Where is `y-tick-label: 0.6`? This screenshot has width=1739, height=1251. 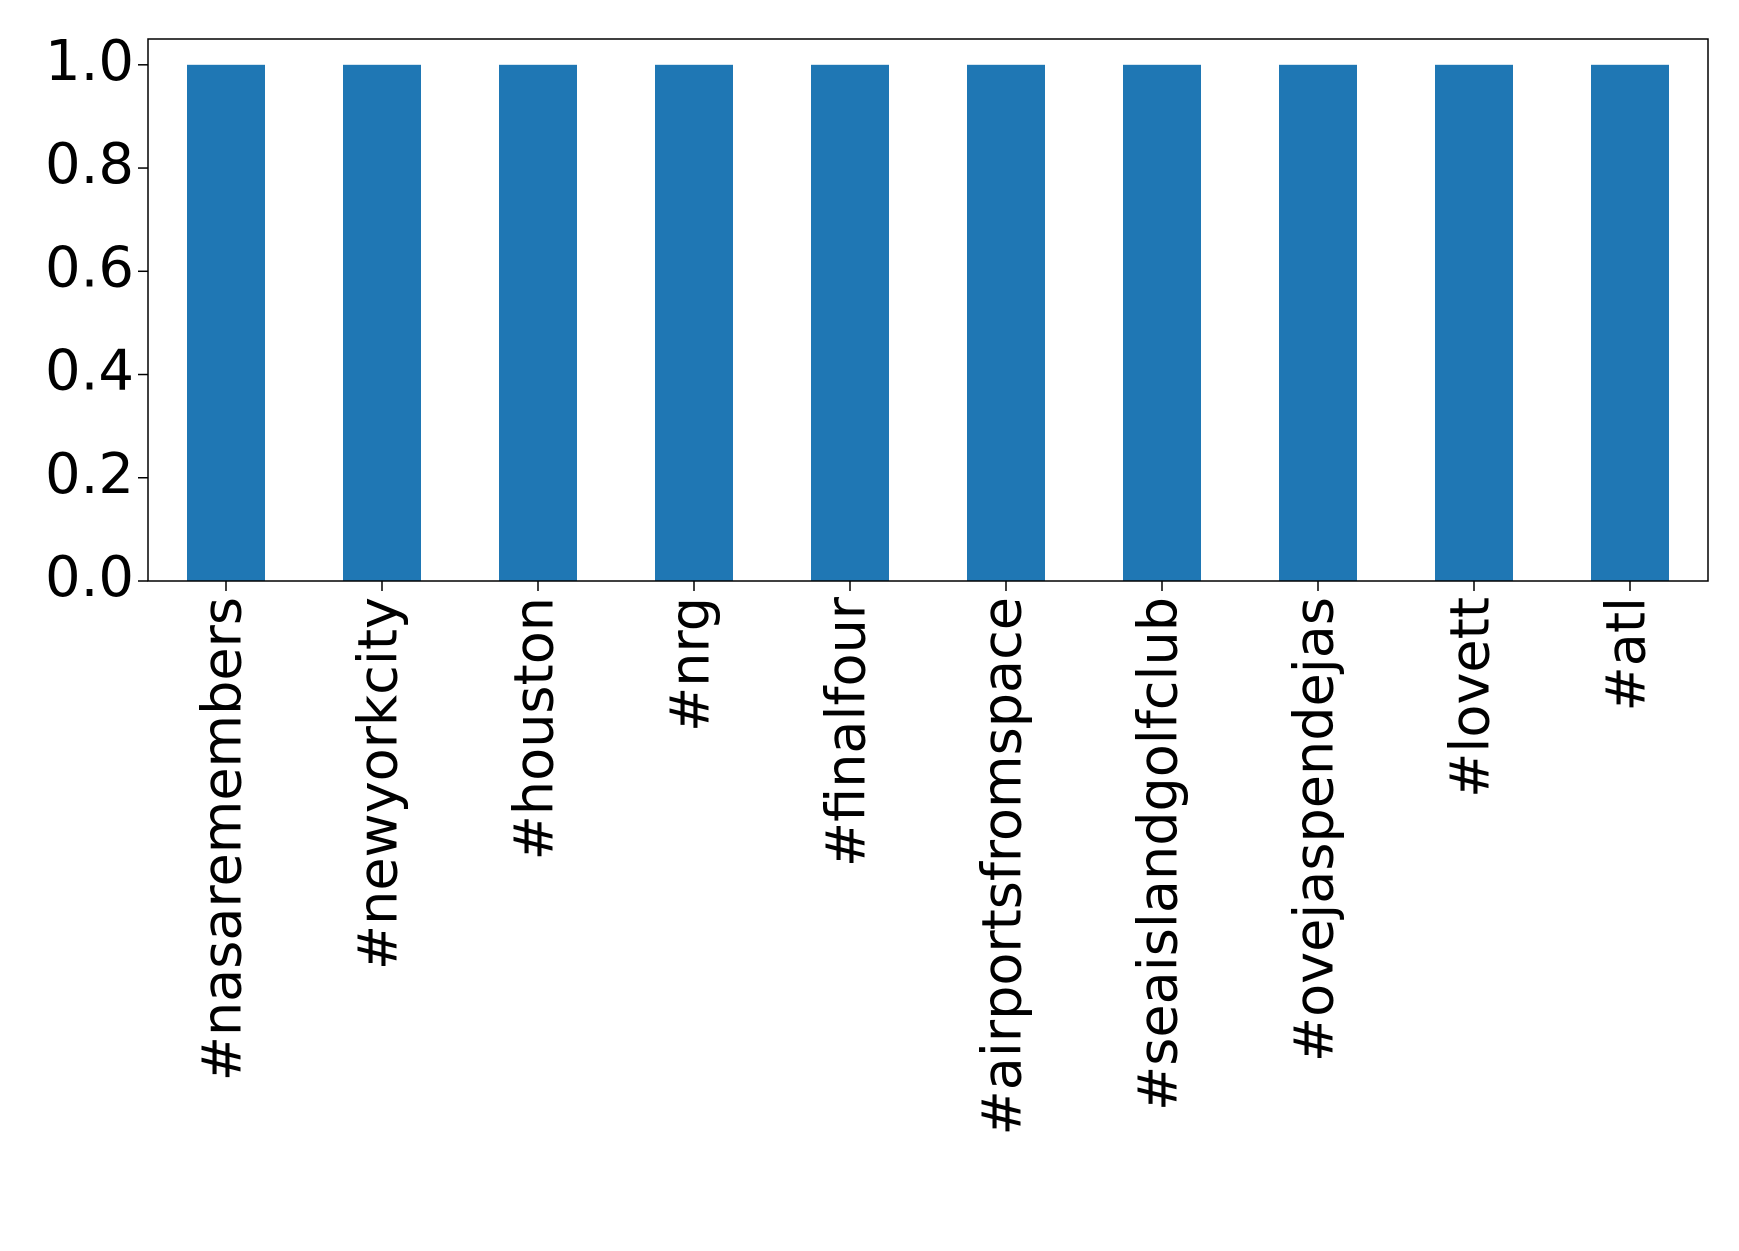 y-tick-label: 0.6 is located at coordinates (89, 267).